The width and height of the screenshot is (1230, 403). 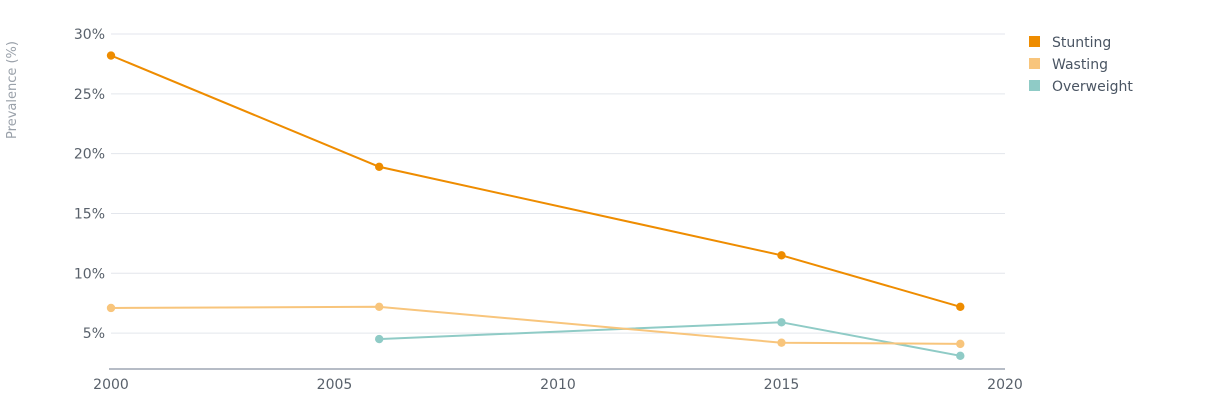 I want to click on y-tick-label: 10%, so click(x=89, y=274).